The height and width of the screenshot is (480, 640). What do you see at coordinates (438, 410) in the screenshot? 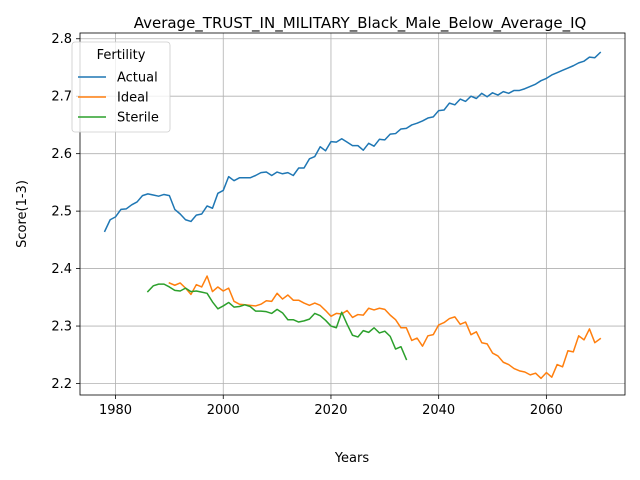
I see `x-tick-label: 2040` at bounding box center [438, 410].